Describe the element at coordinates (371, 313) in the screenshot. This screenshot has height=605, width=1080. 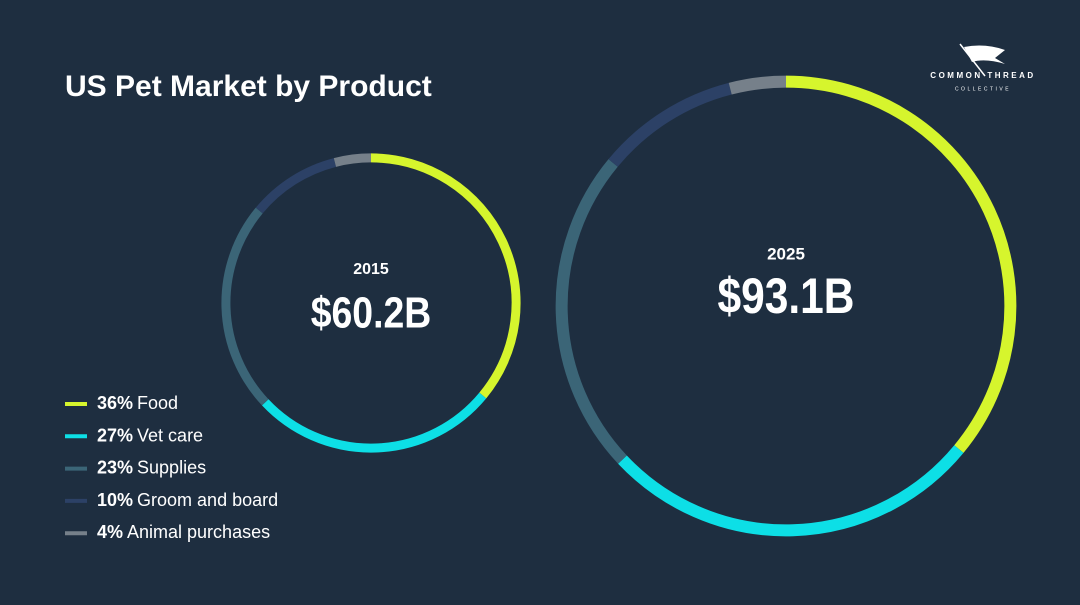
I see `ring-total: $60.2B` at that location.